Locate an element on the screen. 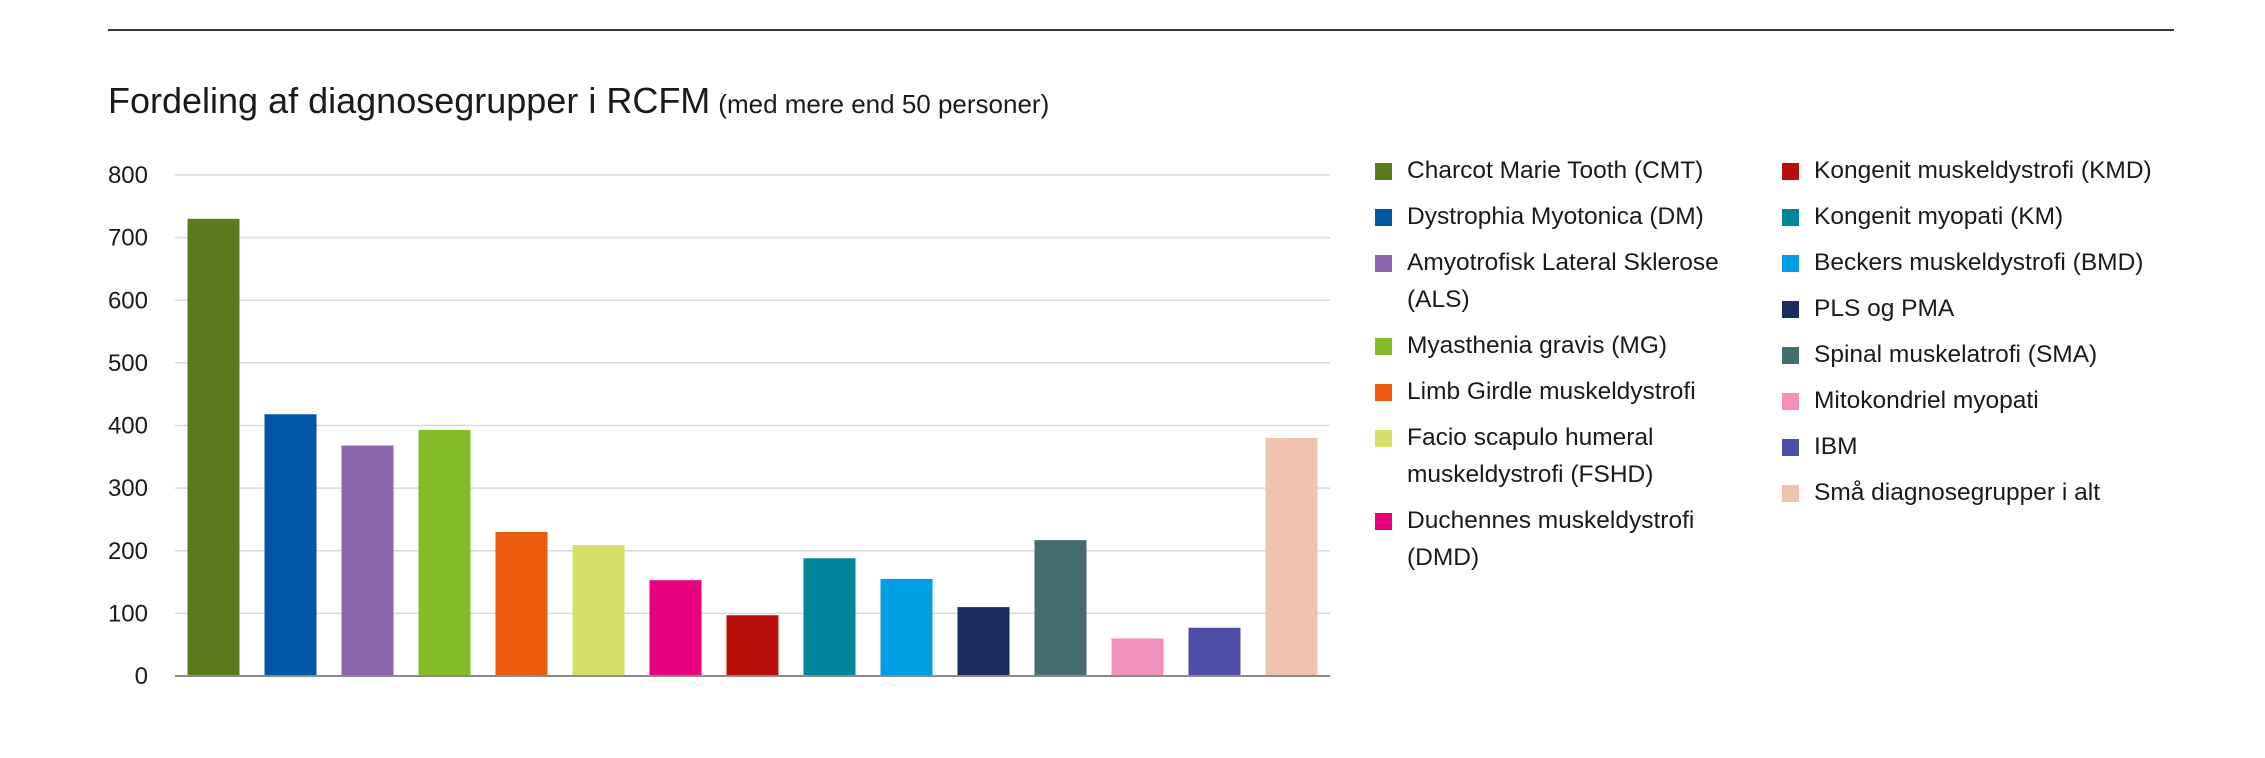 The width and height of the screenshot is (2265, 758). legend-item: Kongenit muskeldystrofi (KMD) is located at coordinates (1968, 170).